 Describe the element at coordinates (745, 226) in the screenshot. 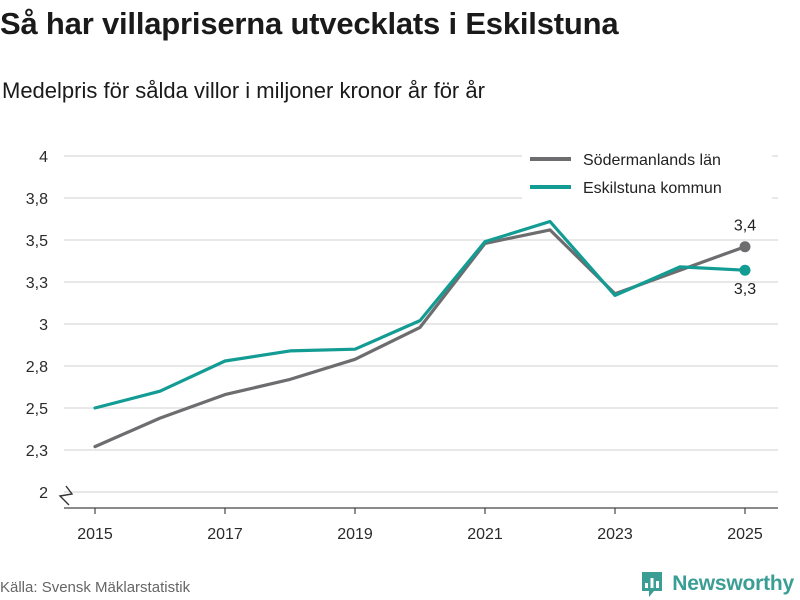

I see `data-label-sodermanland: 3,4` at that location.